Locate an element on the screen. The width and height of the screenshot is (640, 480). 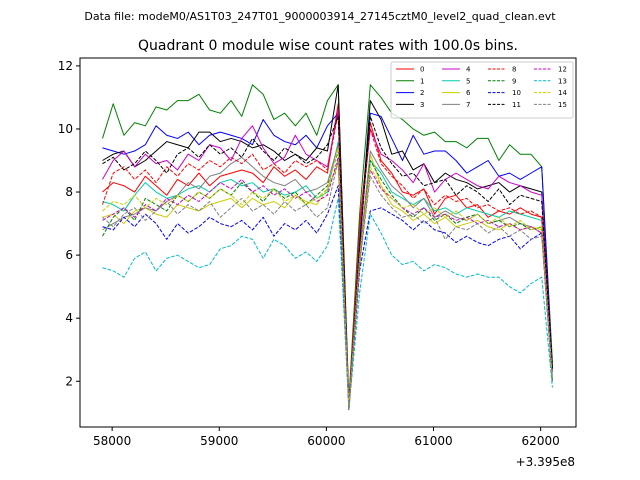
legend-label-12: 12 is located at coordinates (562, 70).